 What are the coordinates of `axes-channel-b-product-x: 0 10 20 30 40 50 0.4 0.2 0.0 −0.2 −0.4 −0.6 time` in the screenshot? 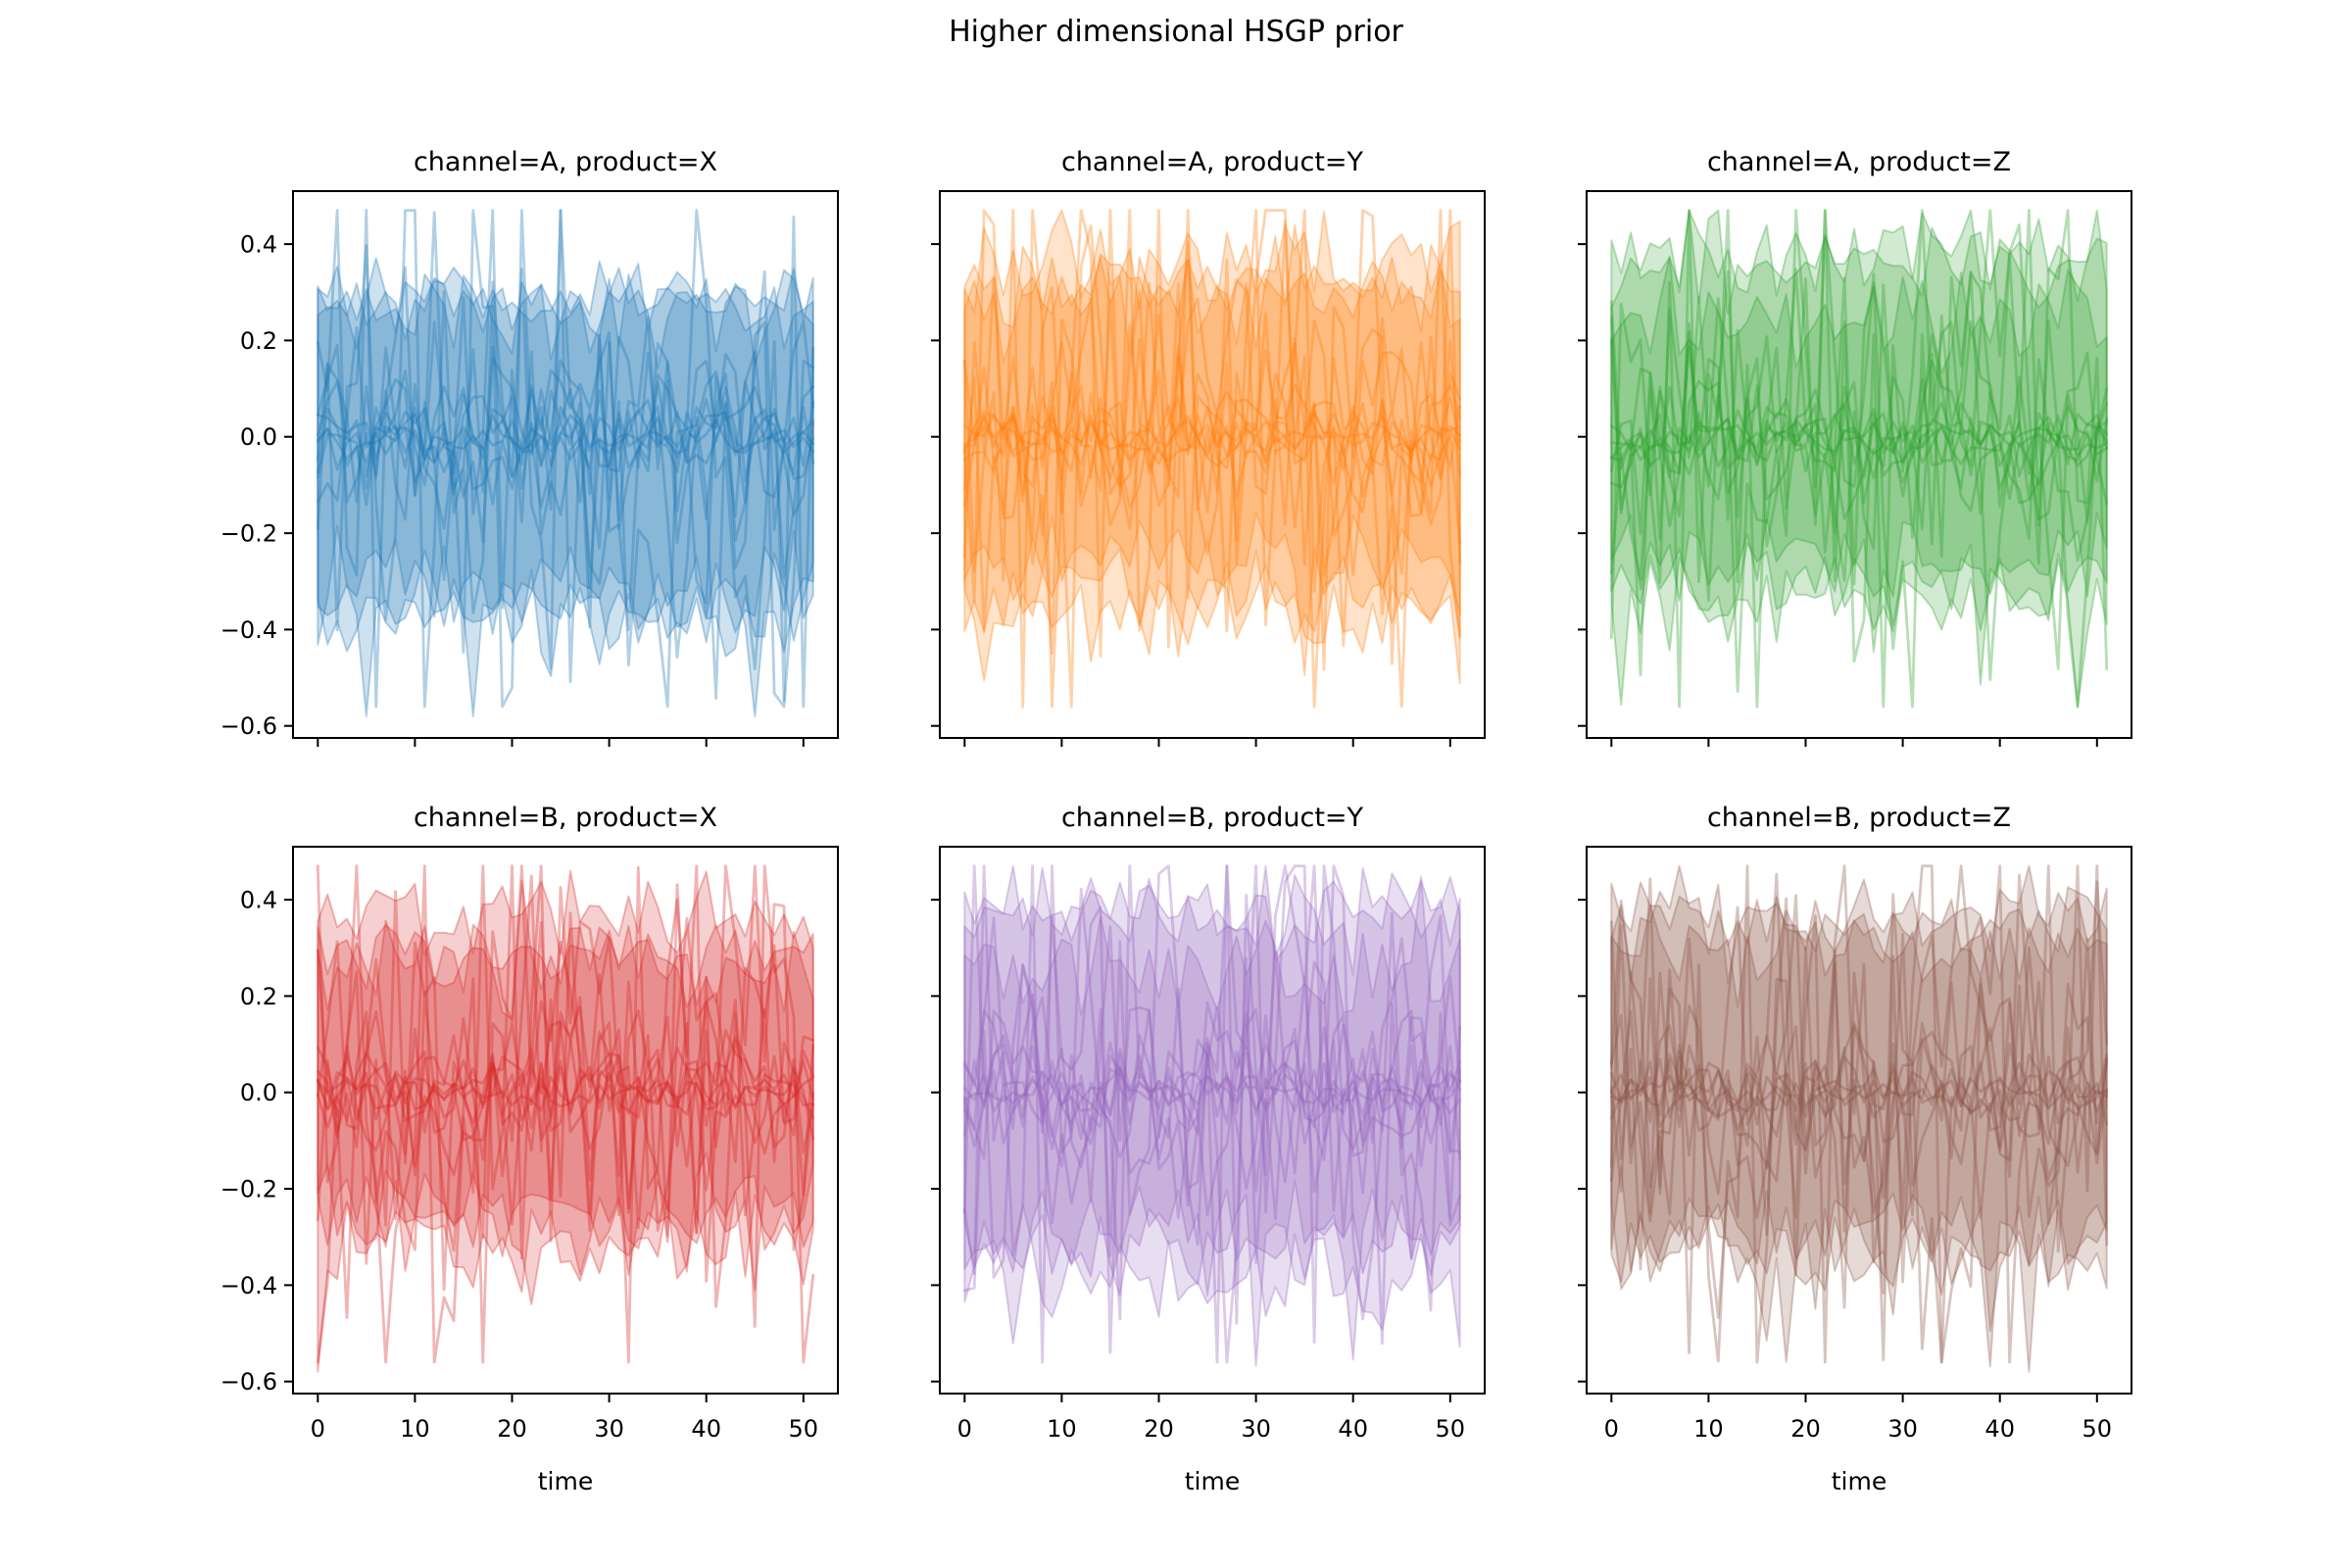 It's located at (529, 1171).